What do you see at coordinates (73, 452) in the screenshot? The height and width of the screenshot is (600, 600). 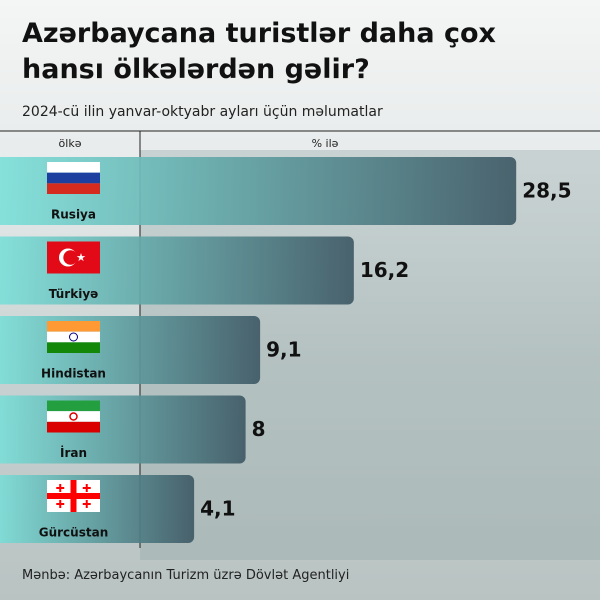 I see `category-label: İran` at bounding box center [73, 452].